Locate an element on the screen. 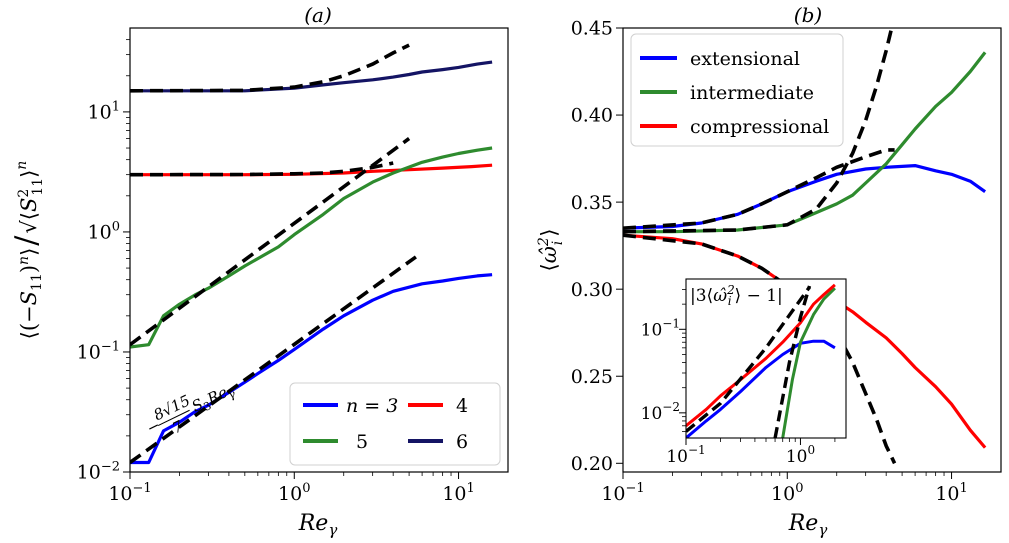 This screenshot has height=543, width=1009. panel-b-legend: extensional intermediate compressional is located at coordinates (737, 90).